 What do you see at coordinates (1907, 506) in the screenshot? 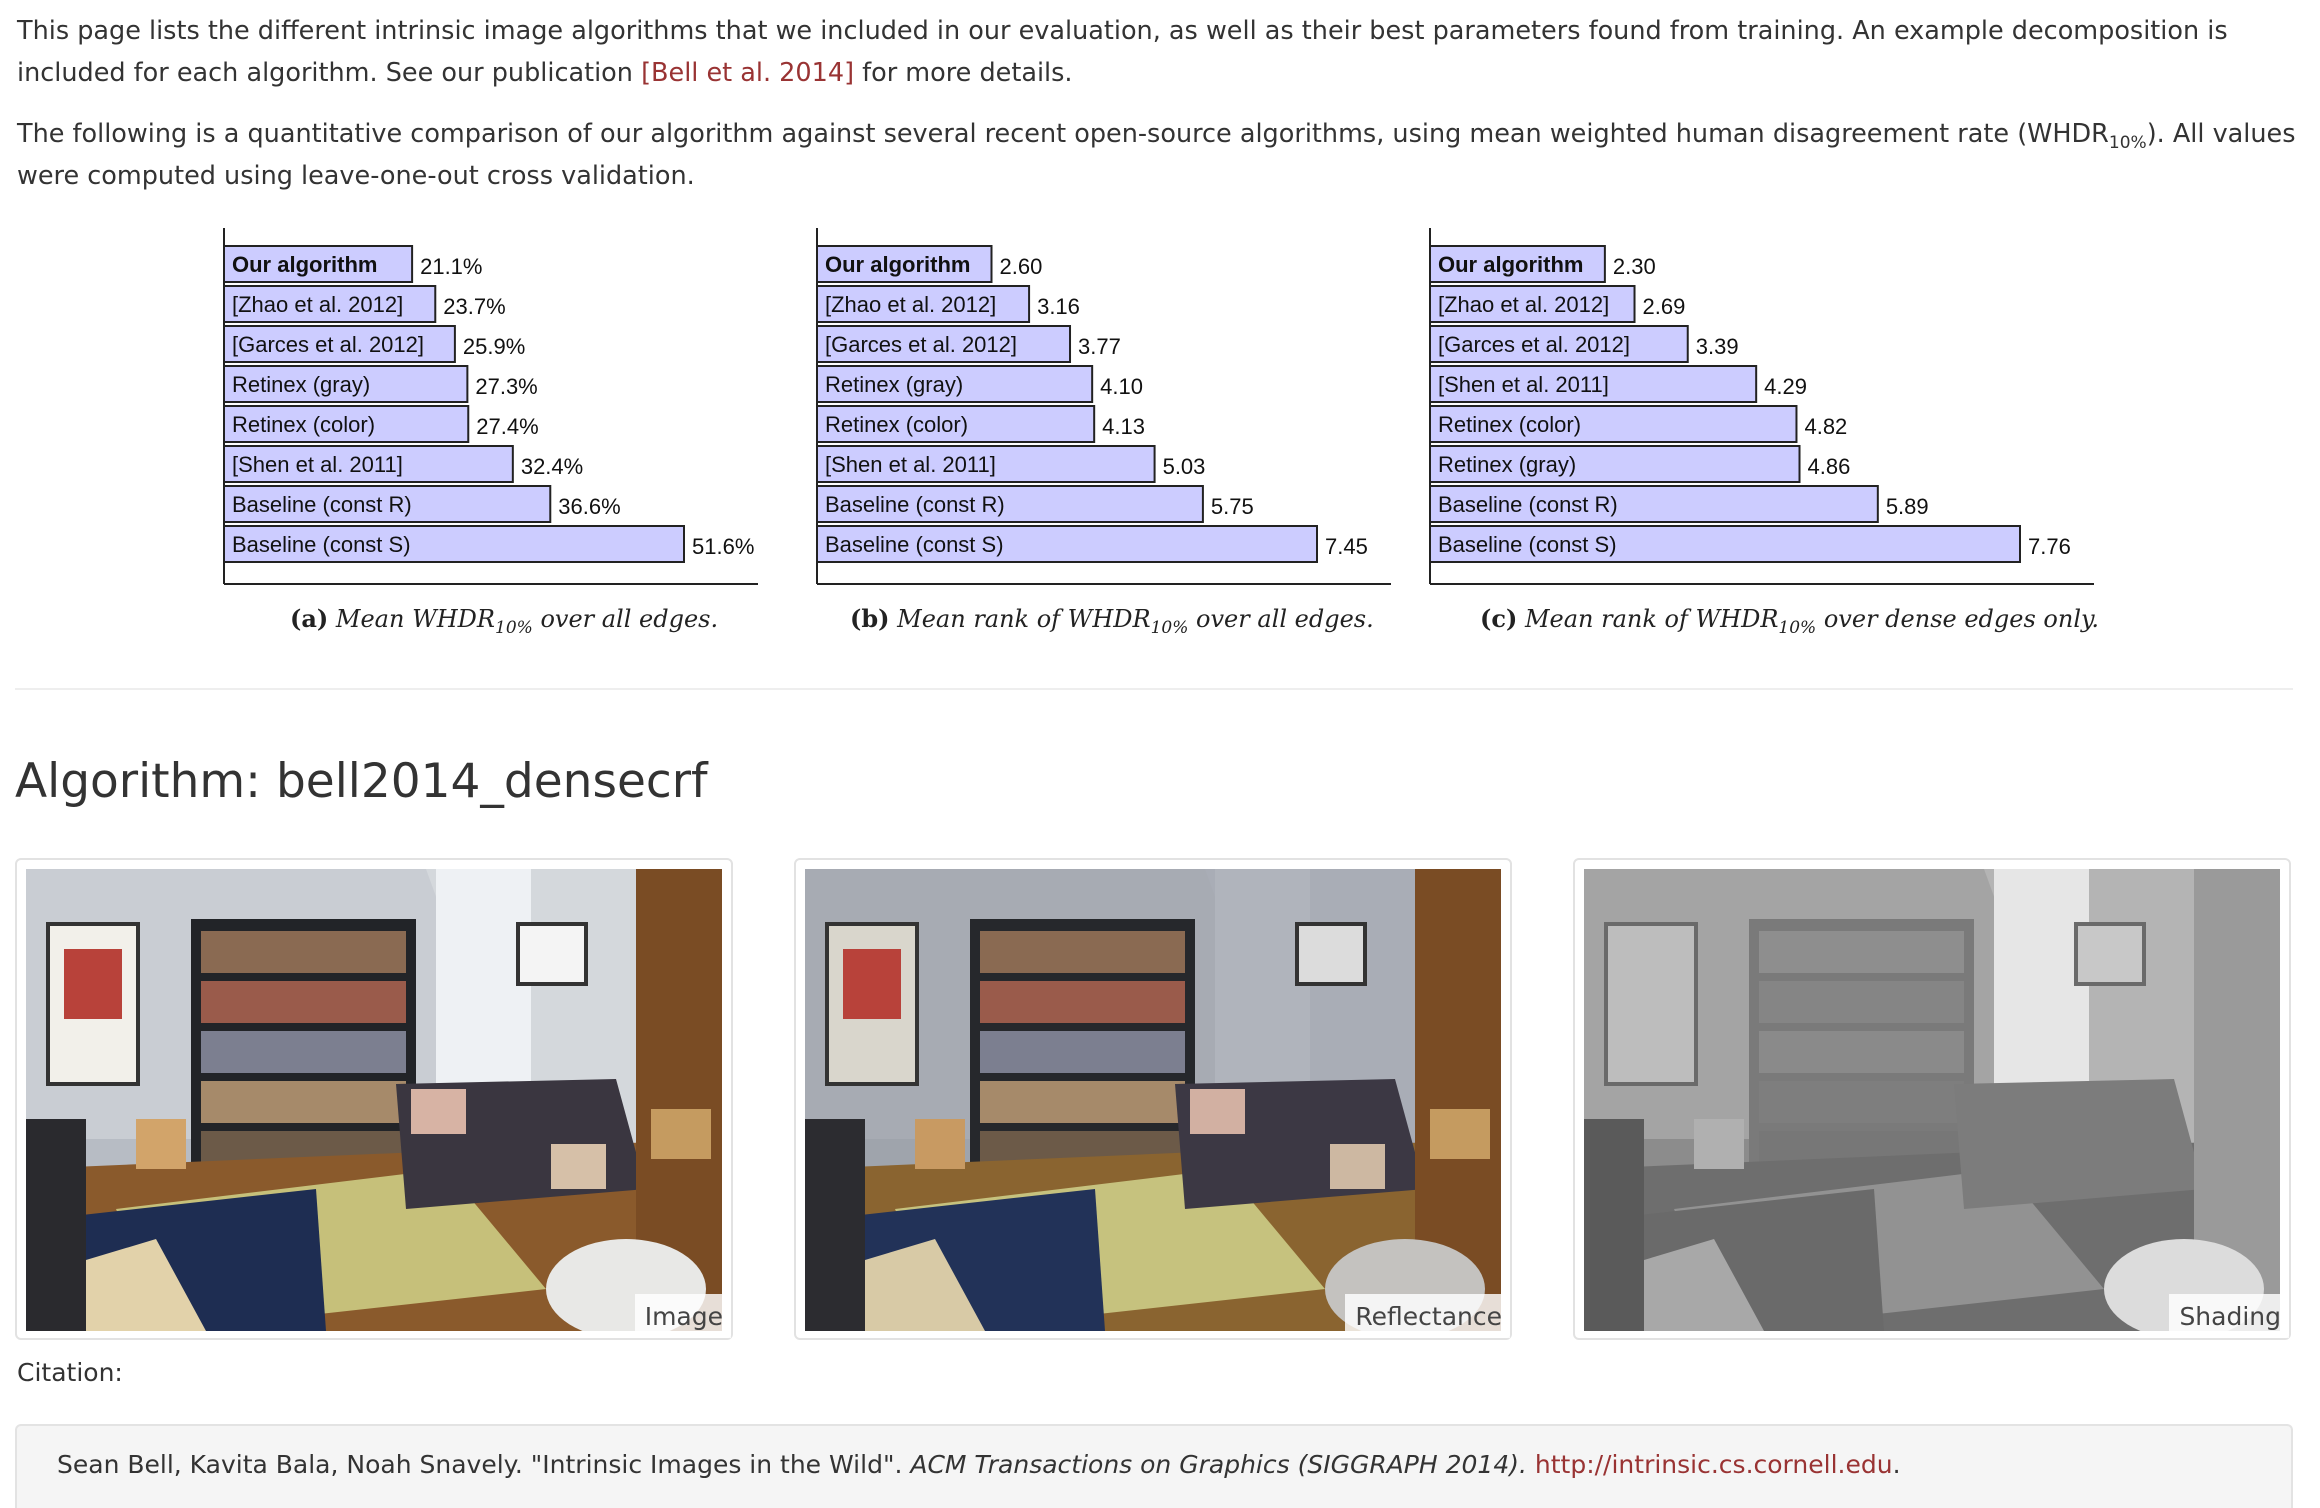
I see `bar-value-label: 5.89` at bounding box center [1907, 506].